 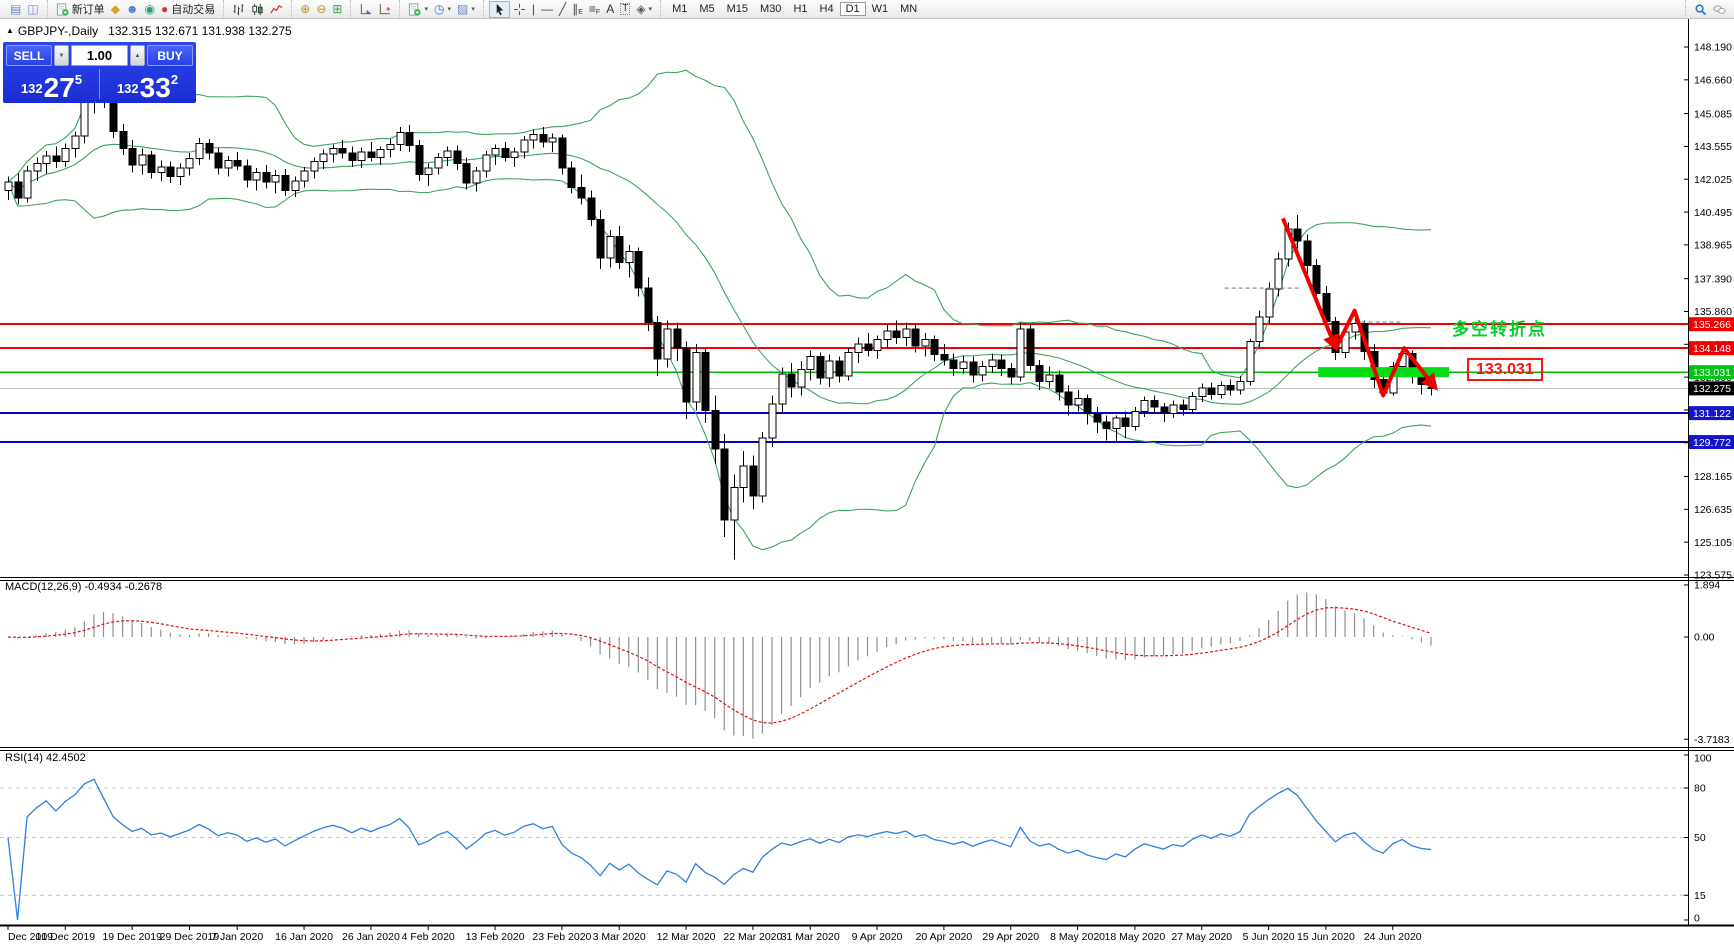 I want to click on search-icon, so click(x=1700, y=9).